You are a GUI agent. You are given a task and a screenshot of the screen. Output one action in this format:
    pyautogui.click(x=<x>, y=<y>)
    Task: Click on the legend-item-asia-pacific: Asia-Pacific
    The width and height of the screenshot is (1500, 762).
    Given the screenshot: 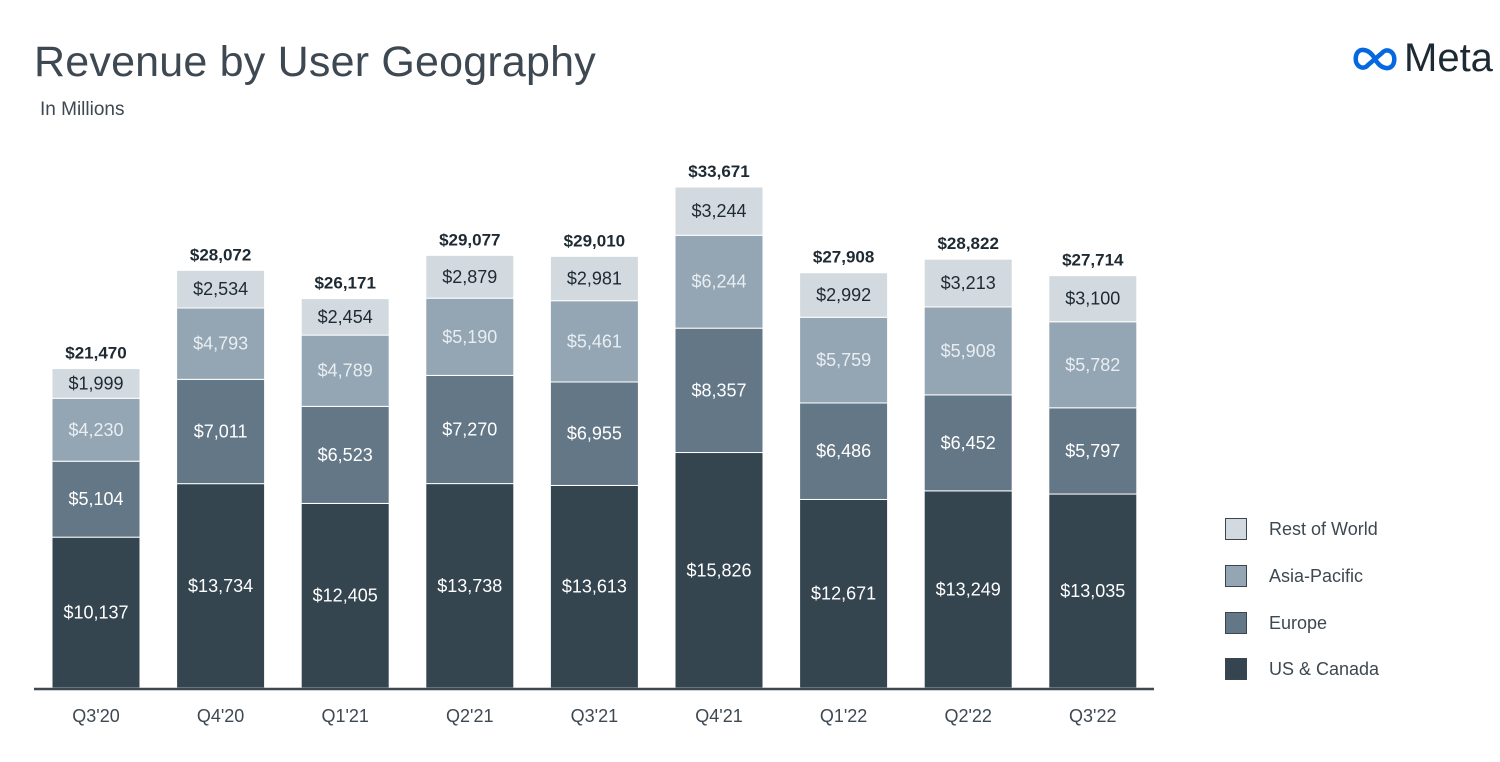 What is the action you would take?
    pyautogui.click(x=1294, y=576)
    